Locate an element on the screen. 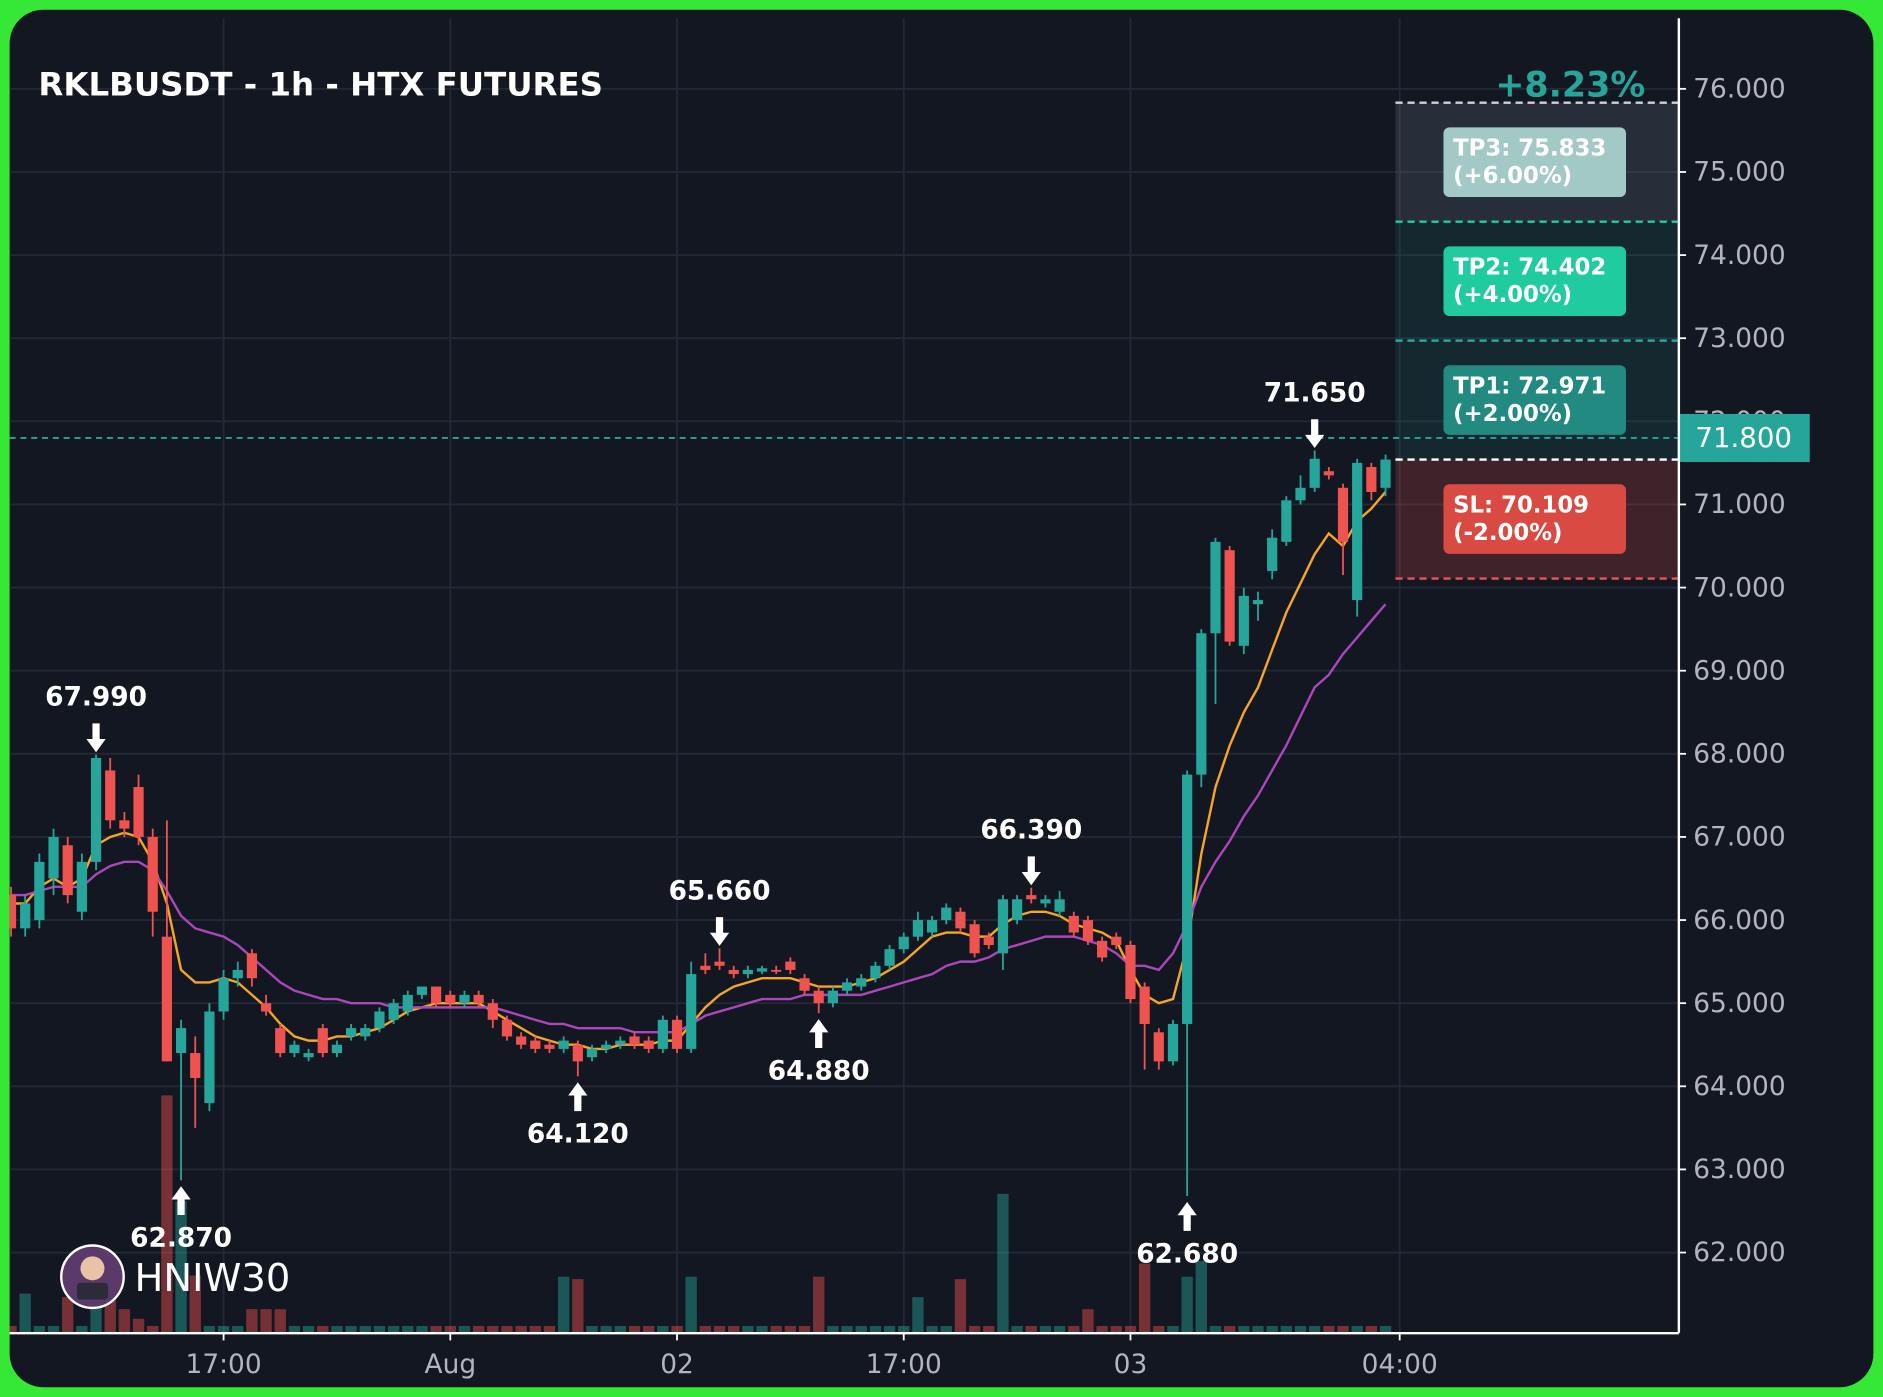 The height and width of the screenshot is (1397, 1883). y-tick-label: 63.000 is located at coordinates (1739, 1169).